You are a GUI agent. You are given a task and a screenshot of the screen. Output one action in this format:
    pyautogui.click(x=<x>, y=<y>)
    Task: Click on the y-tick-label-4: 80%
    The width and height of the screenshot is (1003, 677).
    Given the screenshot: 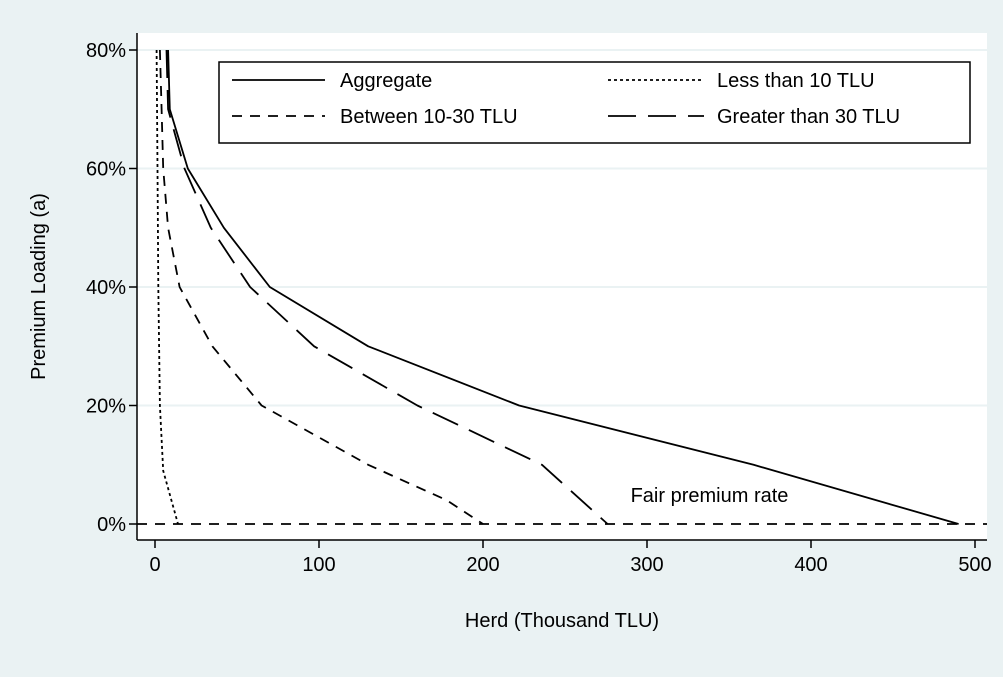 What is the action you would take?
    pyautogui.click(x=106, y=51)
    